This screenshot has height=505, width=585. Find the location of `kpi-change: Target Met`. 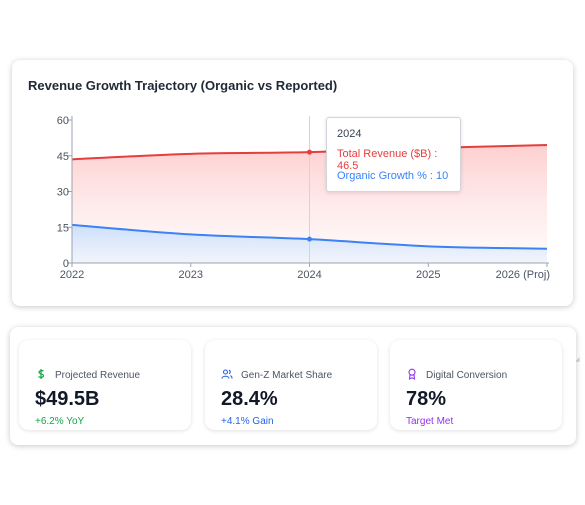

kpi-change: Target Met is located at coordinates (430, 421).